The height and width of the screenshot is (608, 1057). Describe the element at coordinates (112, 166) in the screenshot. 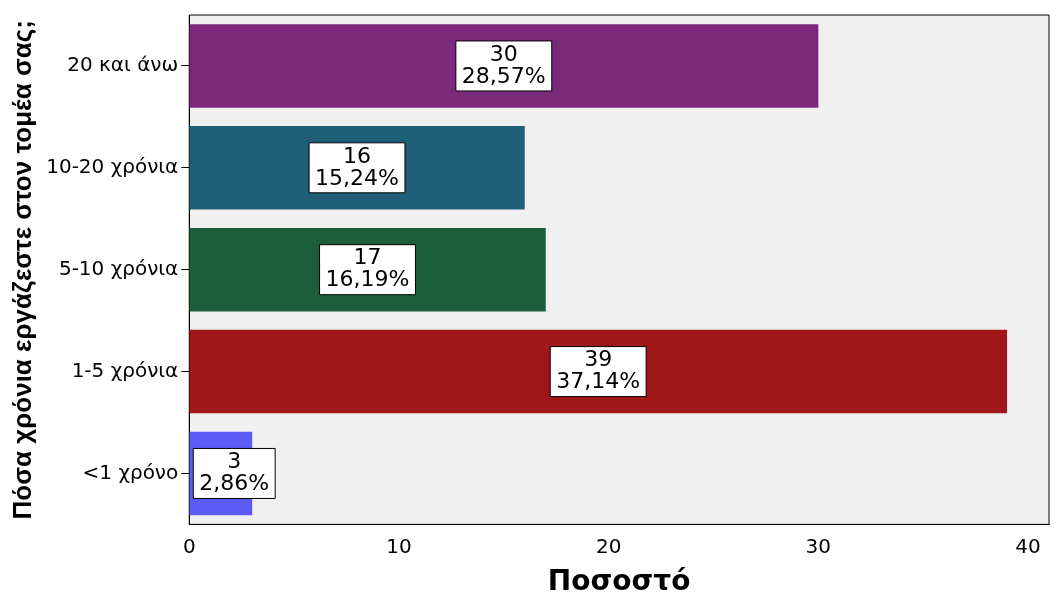

I see `y-tick-label: 10-20 χρόνια` at that location.